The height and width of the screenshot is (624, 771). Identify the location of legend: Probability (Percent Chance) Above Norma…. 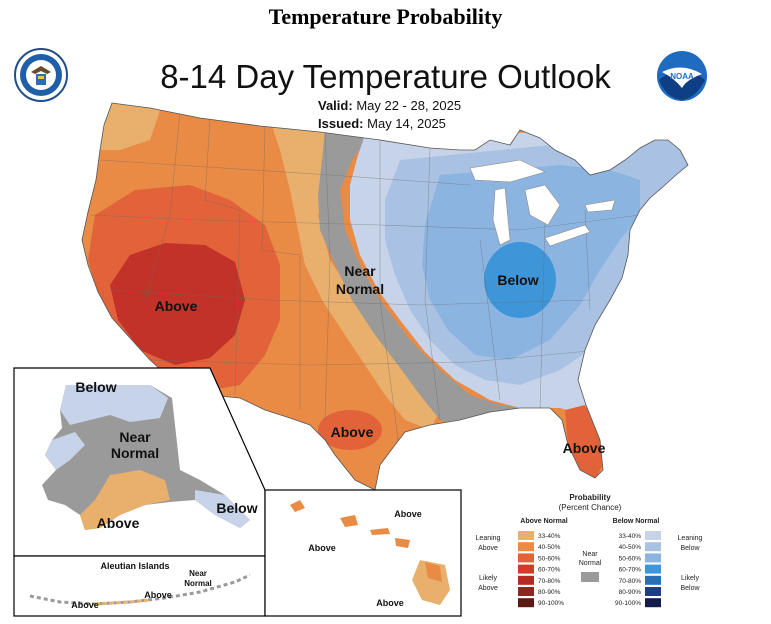
(589, 550).